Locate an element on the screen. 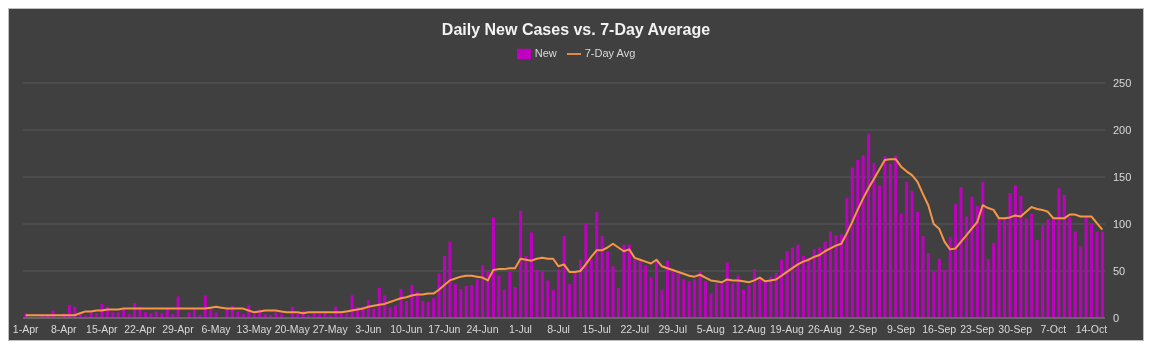  x-tick-label: 22-Jul is located at coordinates (634, 329).